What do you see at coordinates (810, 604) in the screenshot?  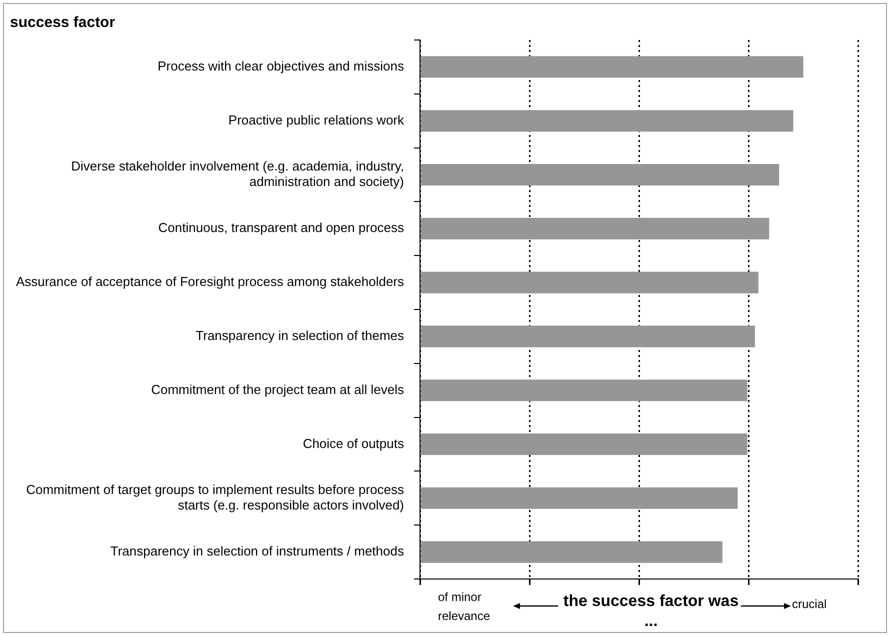 I see `text: crucial` at bounding box center [810, 604].